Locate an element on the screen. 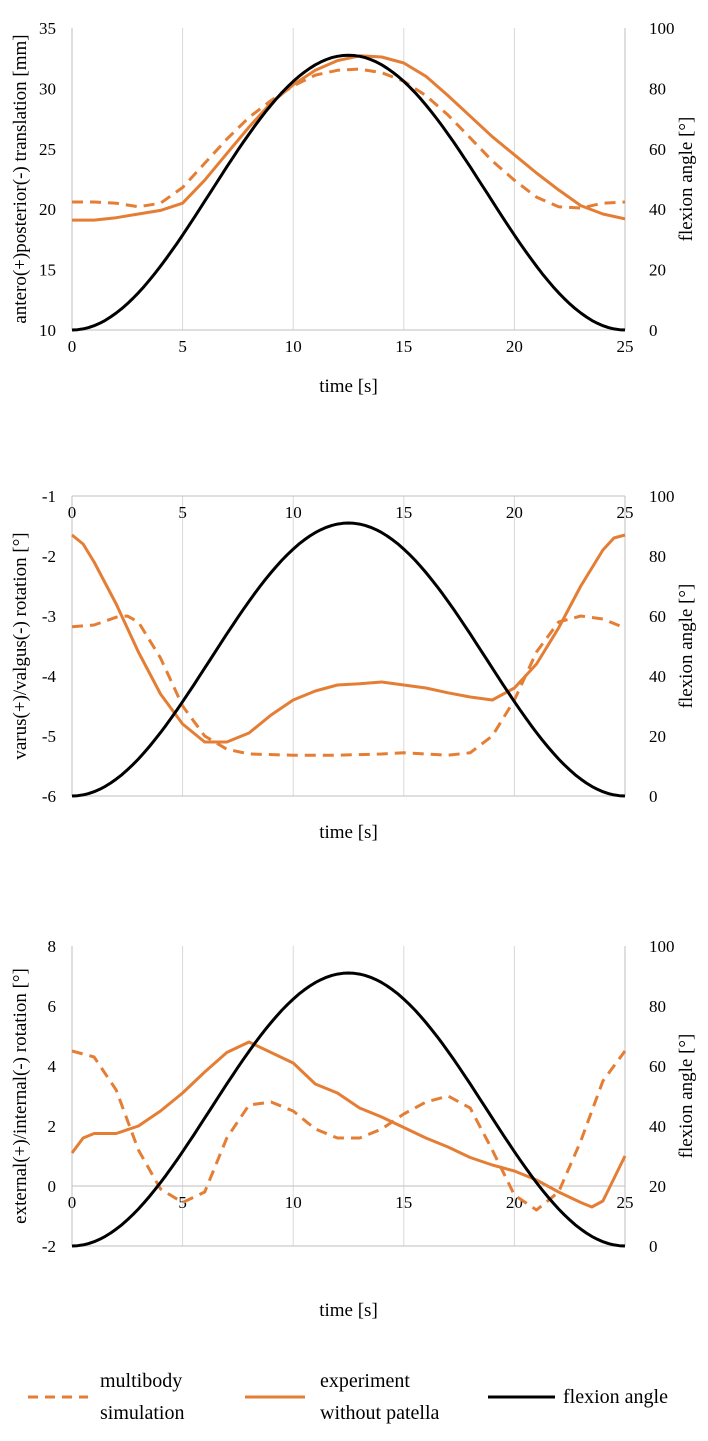 This screenshot has height=1441, width=708. y-tick-label: -3 is located at coordinates (49, 616).